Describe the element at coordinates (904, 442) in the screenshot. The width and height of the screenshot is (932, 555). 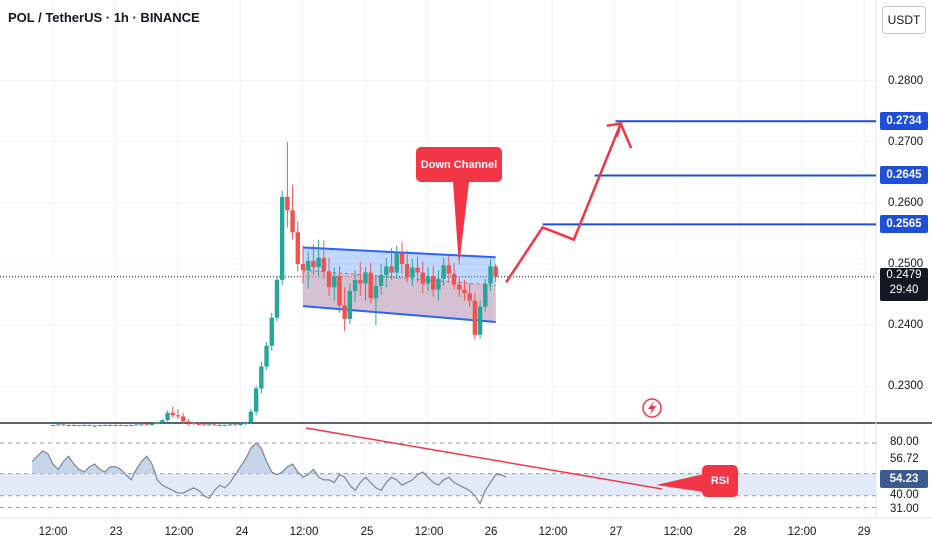
I see `rsi-tick: 80.00` at that location.